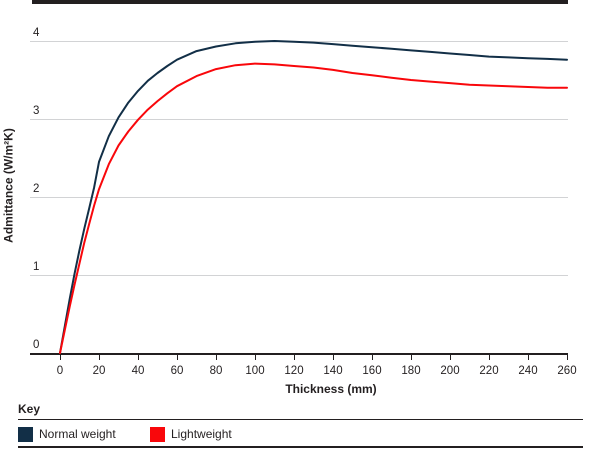 This screenshot has width=600, height=451. I want to click on y-tick-label: 3, so click(36, 111).